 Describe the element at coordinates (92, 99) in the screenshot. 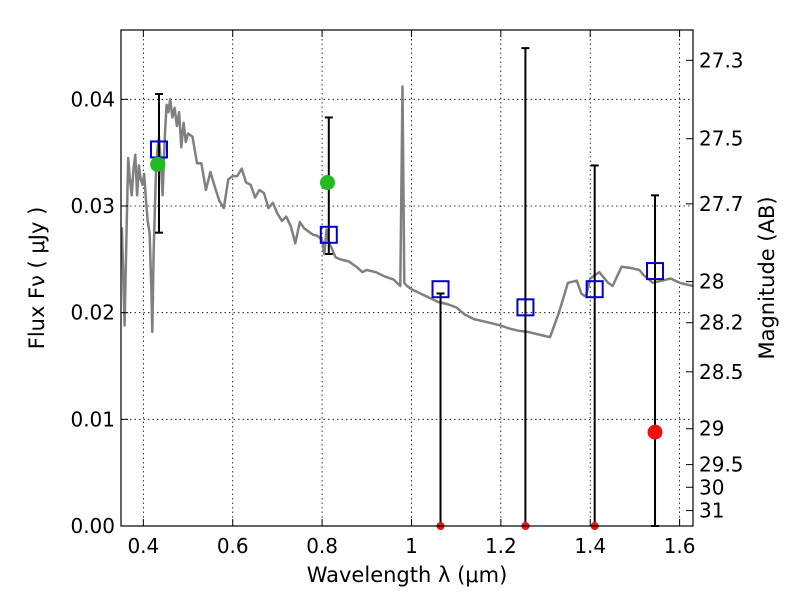

I see `y-tick-label: 0.04` at that location.